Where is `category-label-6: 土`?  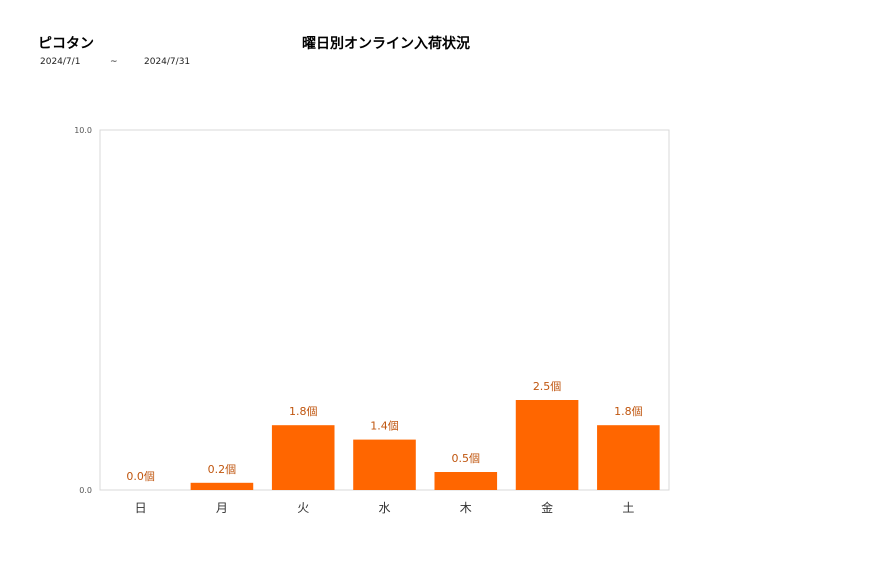
category-label-6: 土 is located at coordinates (628, 508).